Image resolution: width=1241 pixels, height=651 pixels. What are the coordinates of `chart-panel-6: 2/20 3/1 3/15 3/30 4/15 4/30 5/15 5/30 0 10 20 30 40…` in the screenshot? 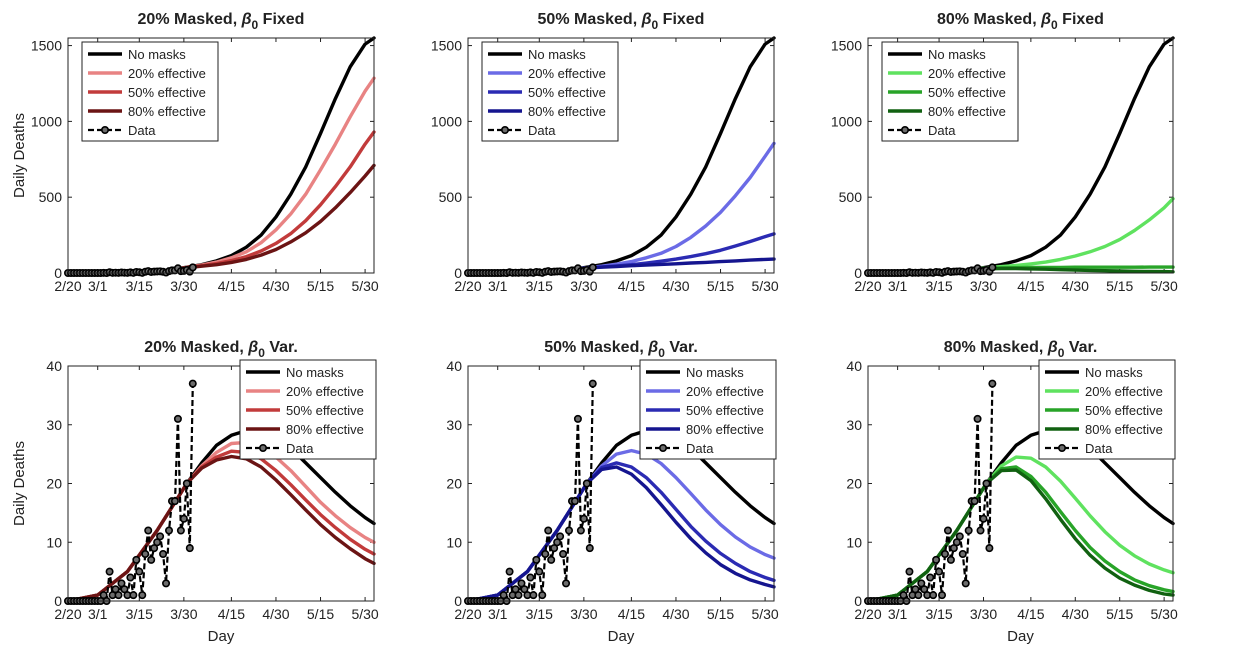 It's located at (1012, 492).